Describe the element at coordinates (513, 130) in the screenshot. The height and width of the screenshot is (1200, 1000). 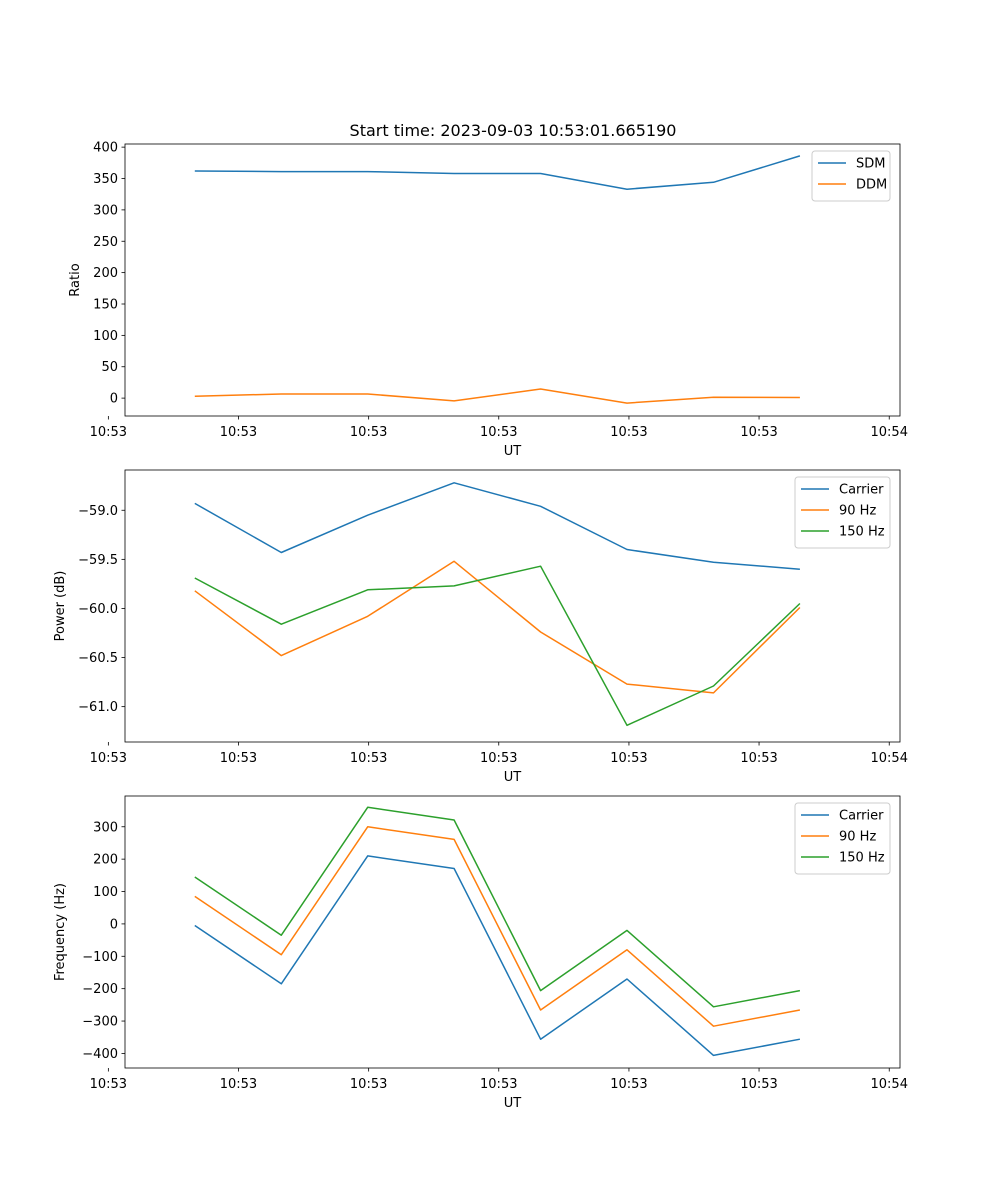
I see `figure-title: Start time: 2023-09-03 10:53:01.665190` at that location.